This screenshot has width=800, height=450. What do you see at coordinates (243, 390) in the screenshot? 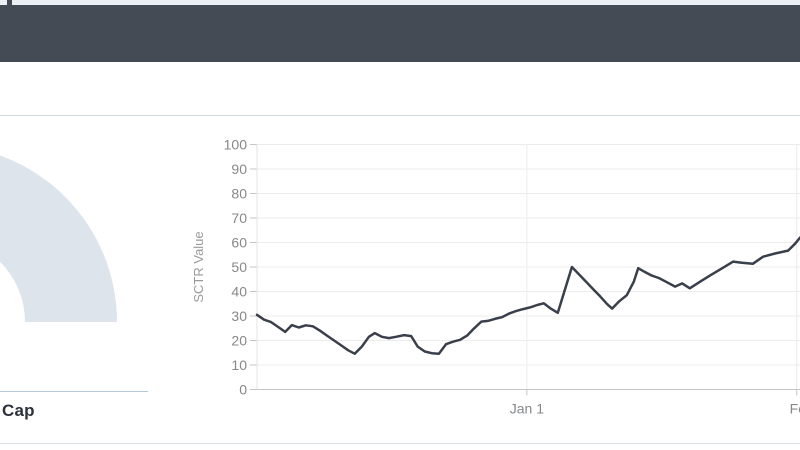
I see `svg-text: 0` at bounding box center [243, 390].